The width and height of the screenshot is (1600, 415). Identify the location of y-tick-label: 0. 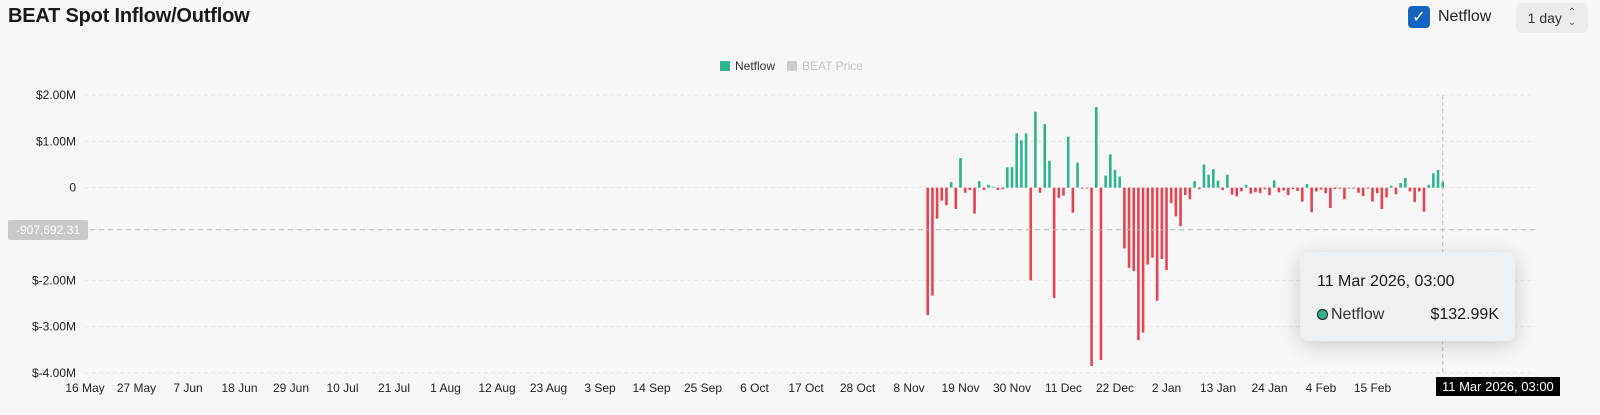
(72, 188).